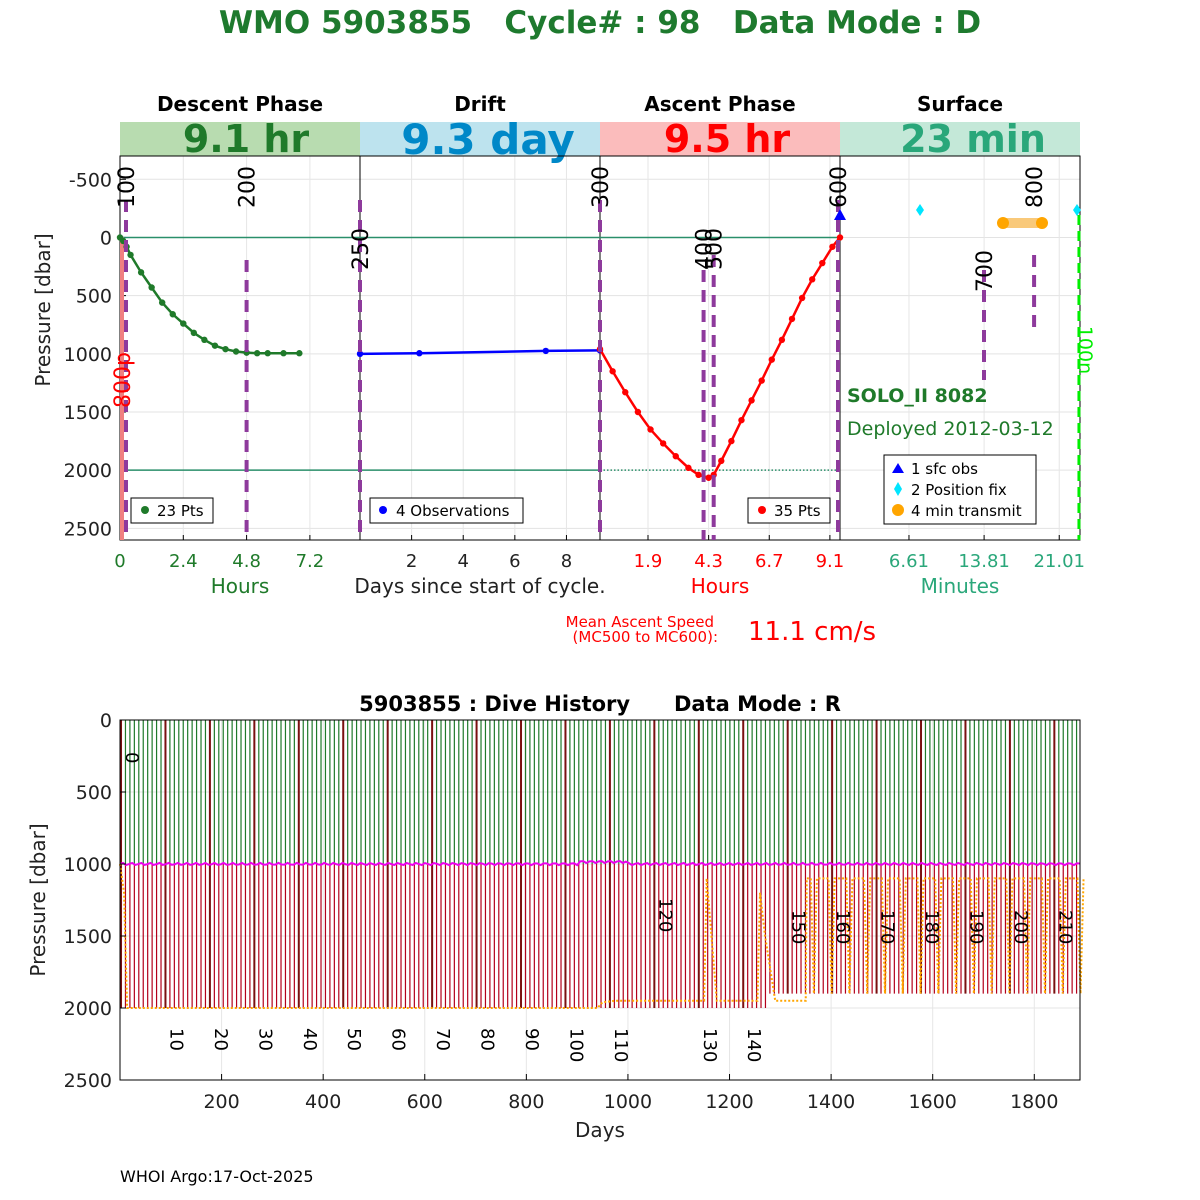 This screenshot has width=1200, height=1200. I want to click on cycle-label: 100, so click(575, 1045).